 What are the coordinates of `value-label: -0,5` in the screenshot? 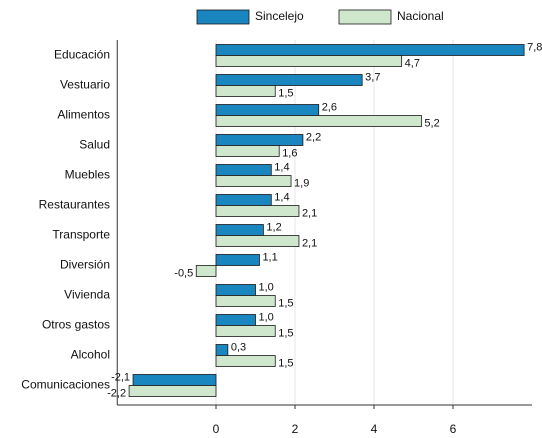 It's located at (183, 273).